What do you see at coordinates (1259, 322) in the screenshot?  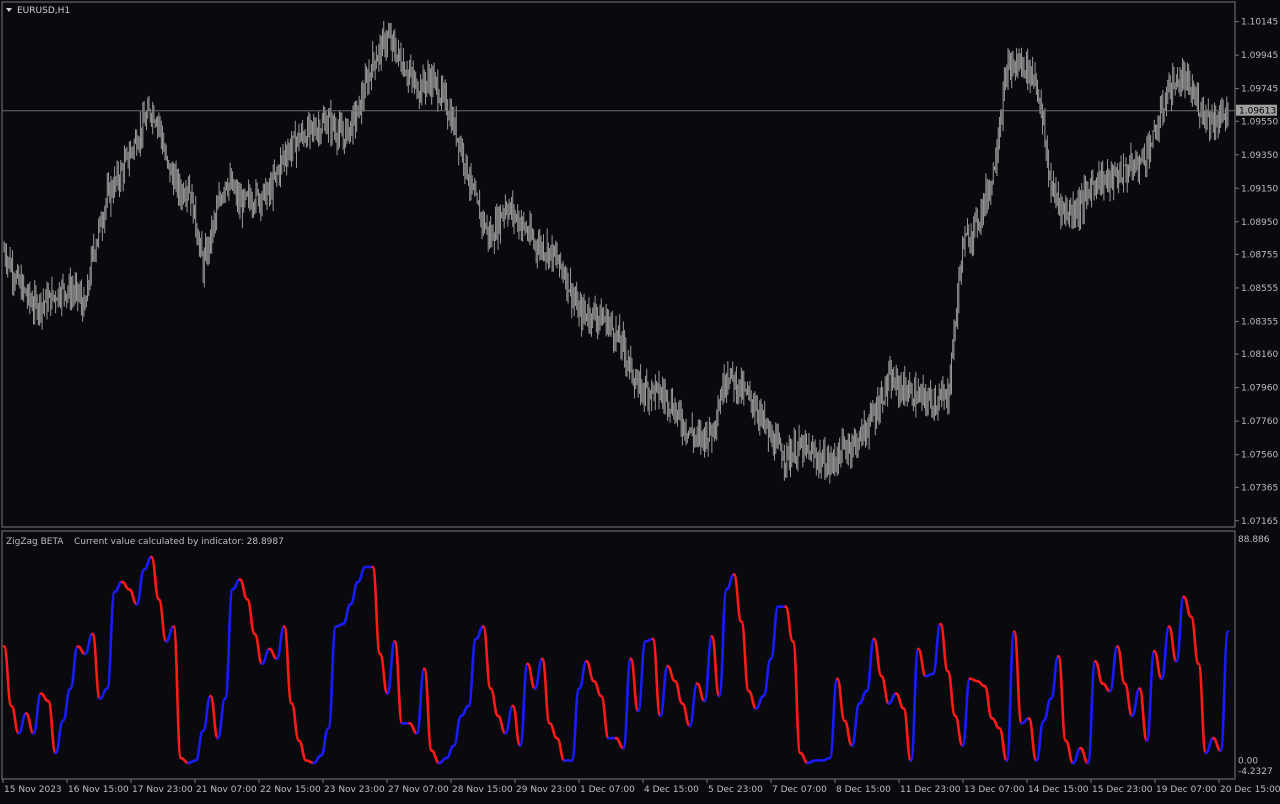 I see `price-axis-label: 1.08355` at bounding box center [1259, 322].